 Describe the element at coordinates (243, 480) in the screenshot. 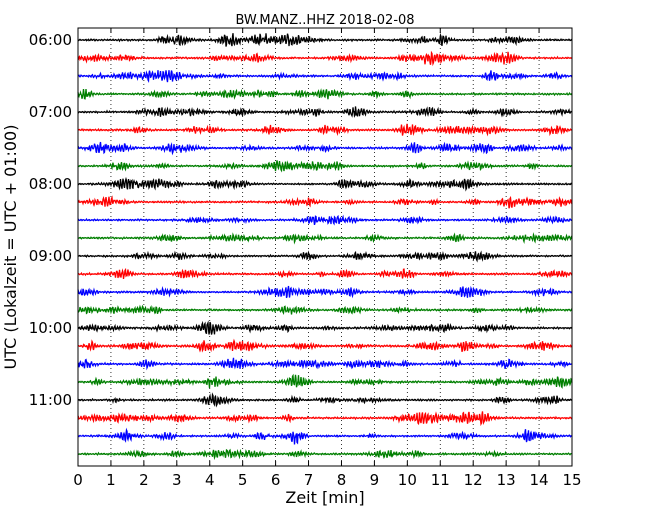

I see `x-tick-label: 5` at that location.